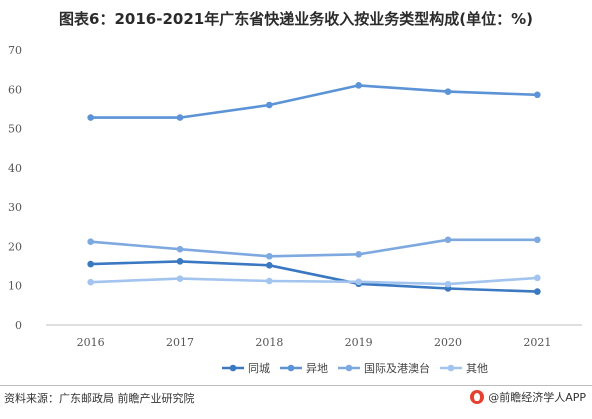 This screenshot has height=419, width=592. Describe the element at coordinates (397, 368) in the screenshot. I see `legend-label: 国际及港澳台` at that location.